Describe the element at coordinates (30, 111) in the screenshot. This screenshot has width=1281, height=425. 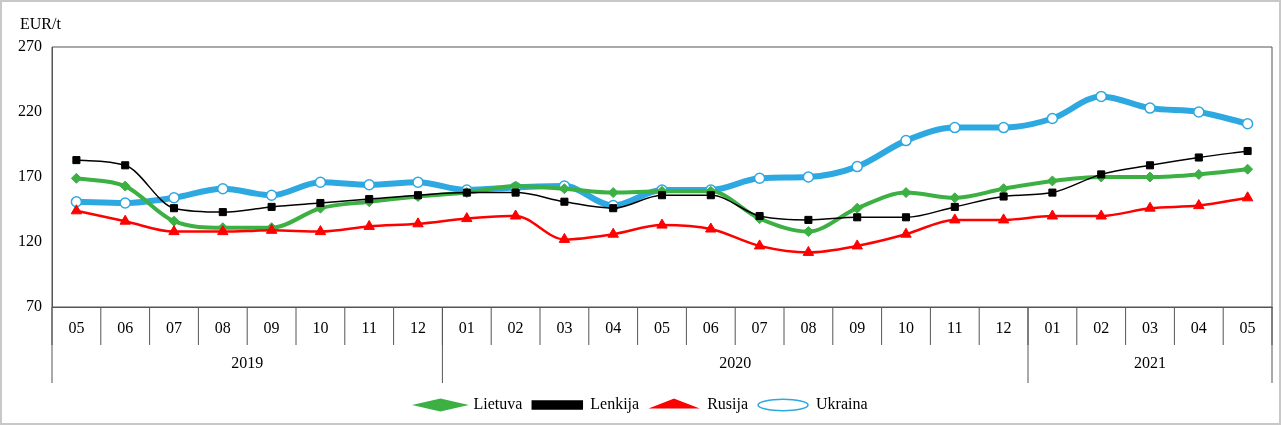
I see `y-tick-label: 220` at that location.